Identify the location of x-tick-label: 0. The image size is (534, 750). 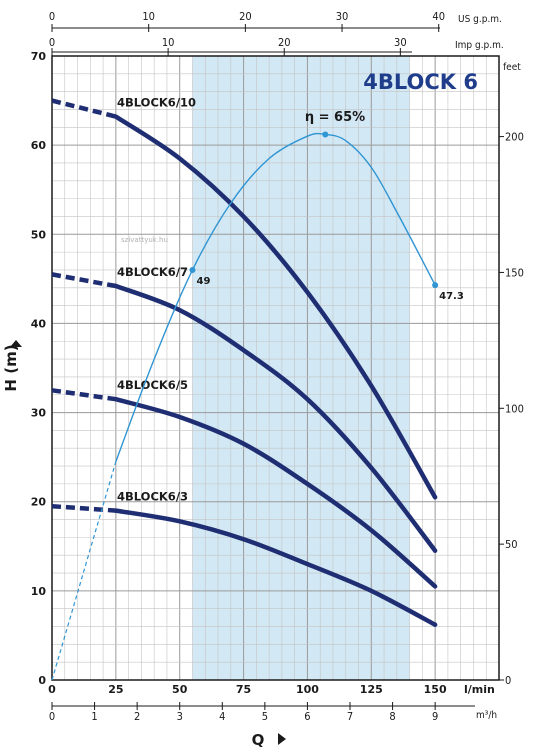
(52, 689).